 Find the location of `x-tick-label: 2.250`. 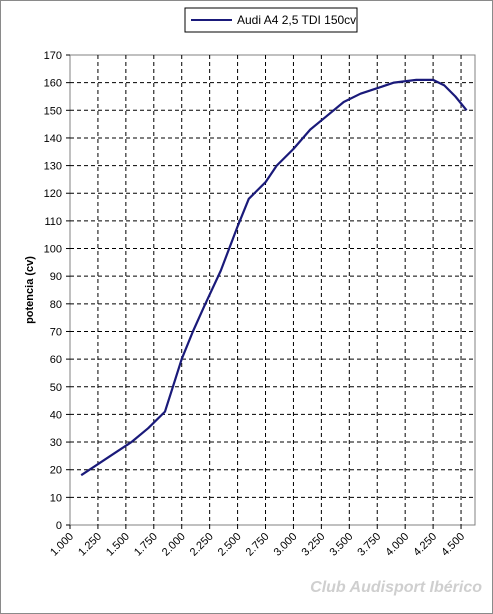

x-tick-label: 2.250 is located at coordinates (202, 545).